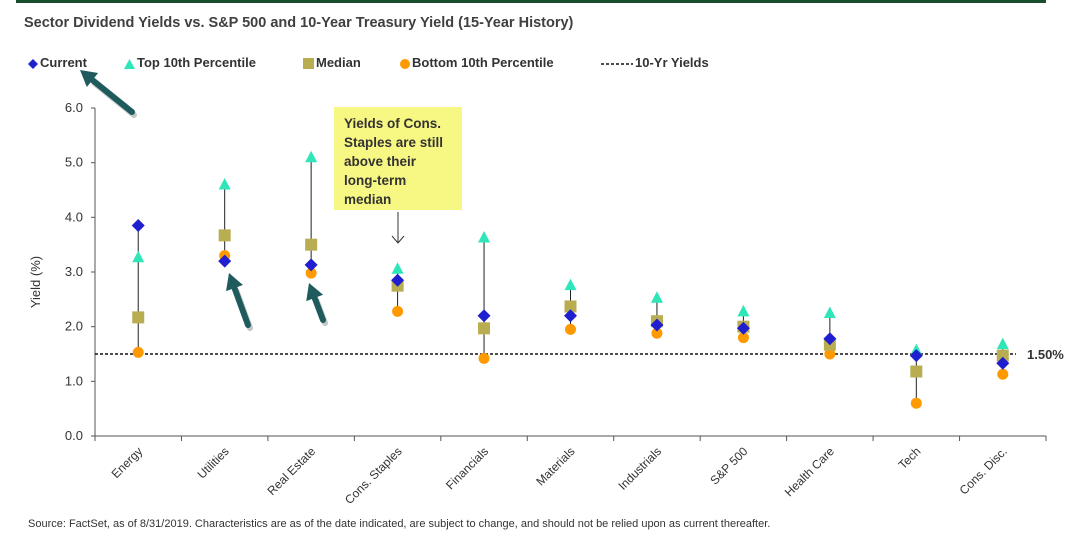 The width and height of the screenshot is (1084, 550). I want to click on top-accent-bar, so click(531, 1).